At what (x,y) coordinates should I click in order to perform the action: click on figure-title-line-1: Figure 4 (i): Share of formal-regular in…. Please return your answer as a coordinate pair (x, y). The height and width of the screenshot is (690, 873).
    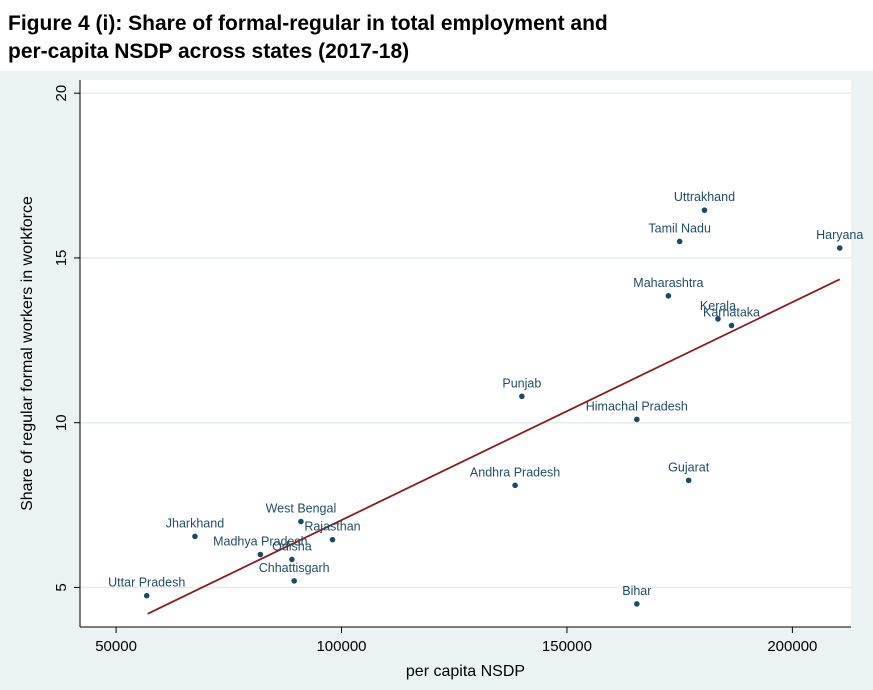
    Looking at the image, I should click on (308, 23).